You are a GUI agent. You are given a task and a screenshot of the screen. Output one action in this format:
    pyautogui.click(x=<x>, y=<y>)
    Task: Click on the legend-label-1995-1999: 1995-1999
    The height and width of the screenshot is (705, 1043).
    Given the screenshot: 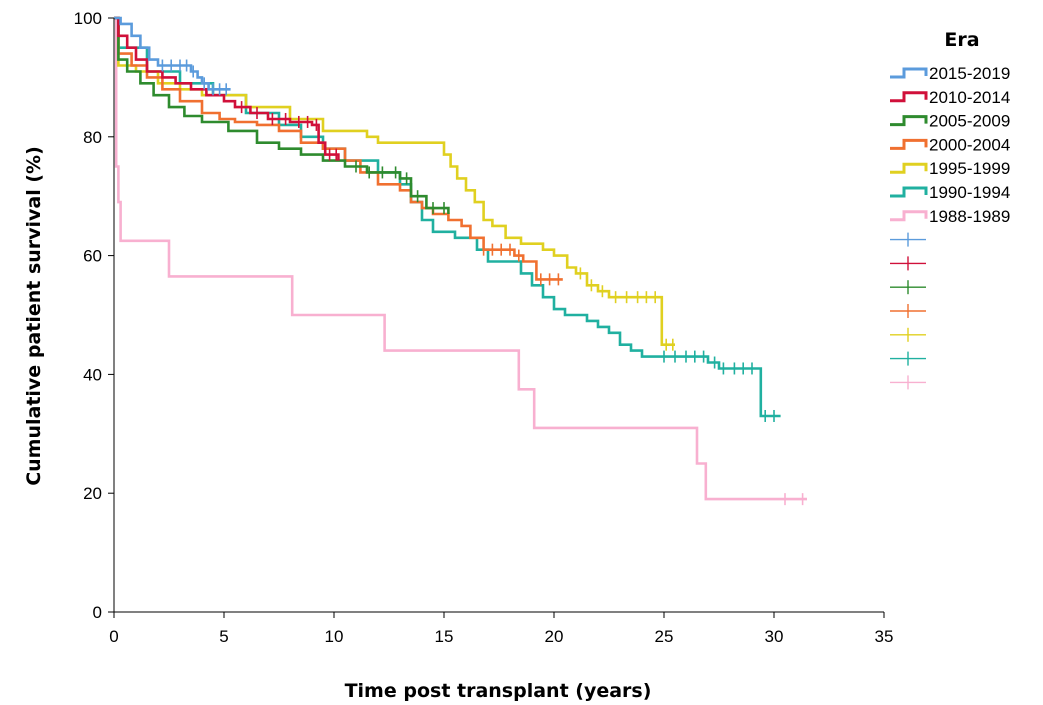 What is the action you would take?
    pyautogui.click(x=969, y=168)
    